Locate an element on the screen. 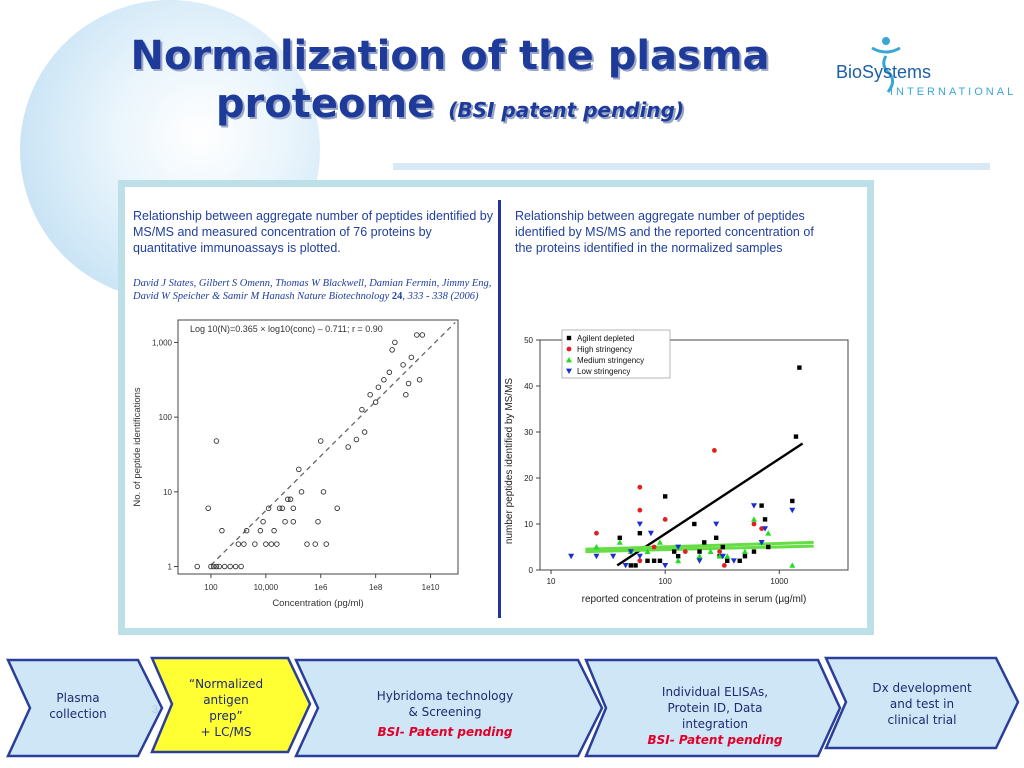 The width and height of the screenshot is (1024, 768). chart1-x-tick-label: 1e10 is located at coordinates (431, 587).